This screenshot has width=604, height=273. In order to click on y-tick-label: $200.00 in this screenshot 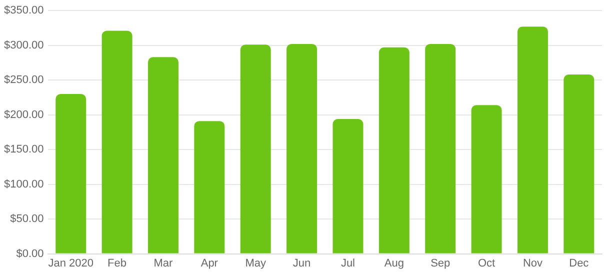, I will do `click(24, 114)`.